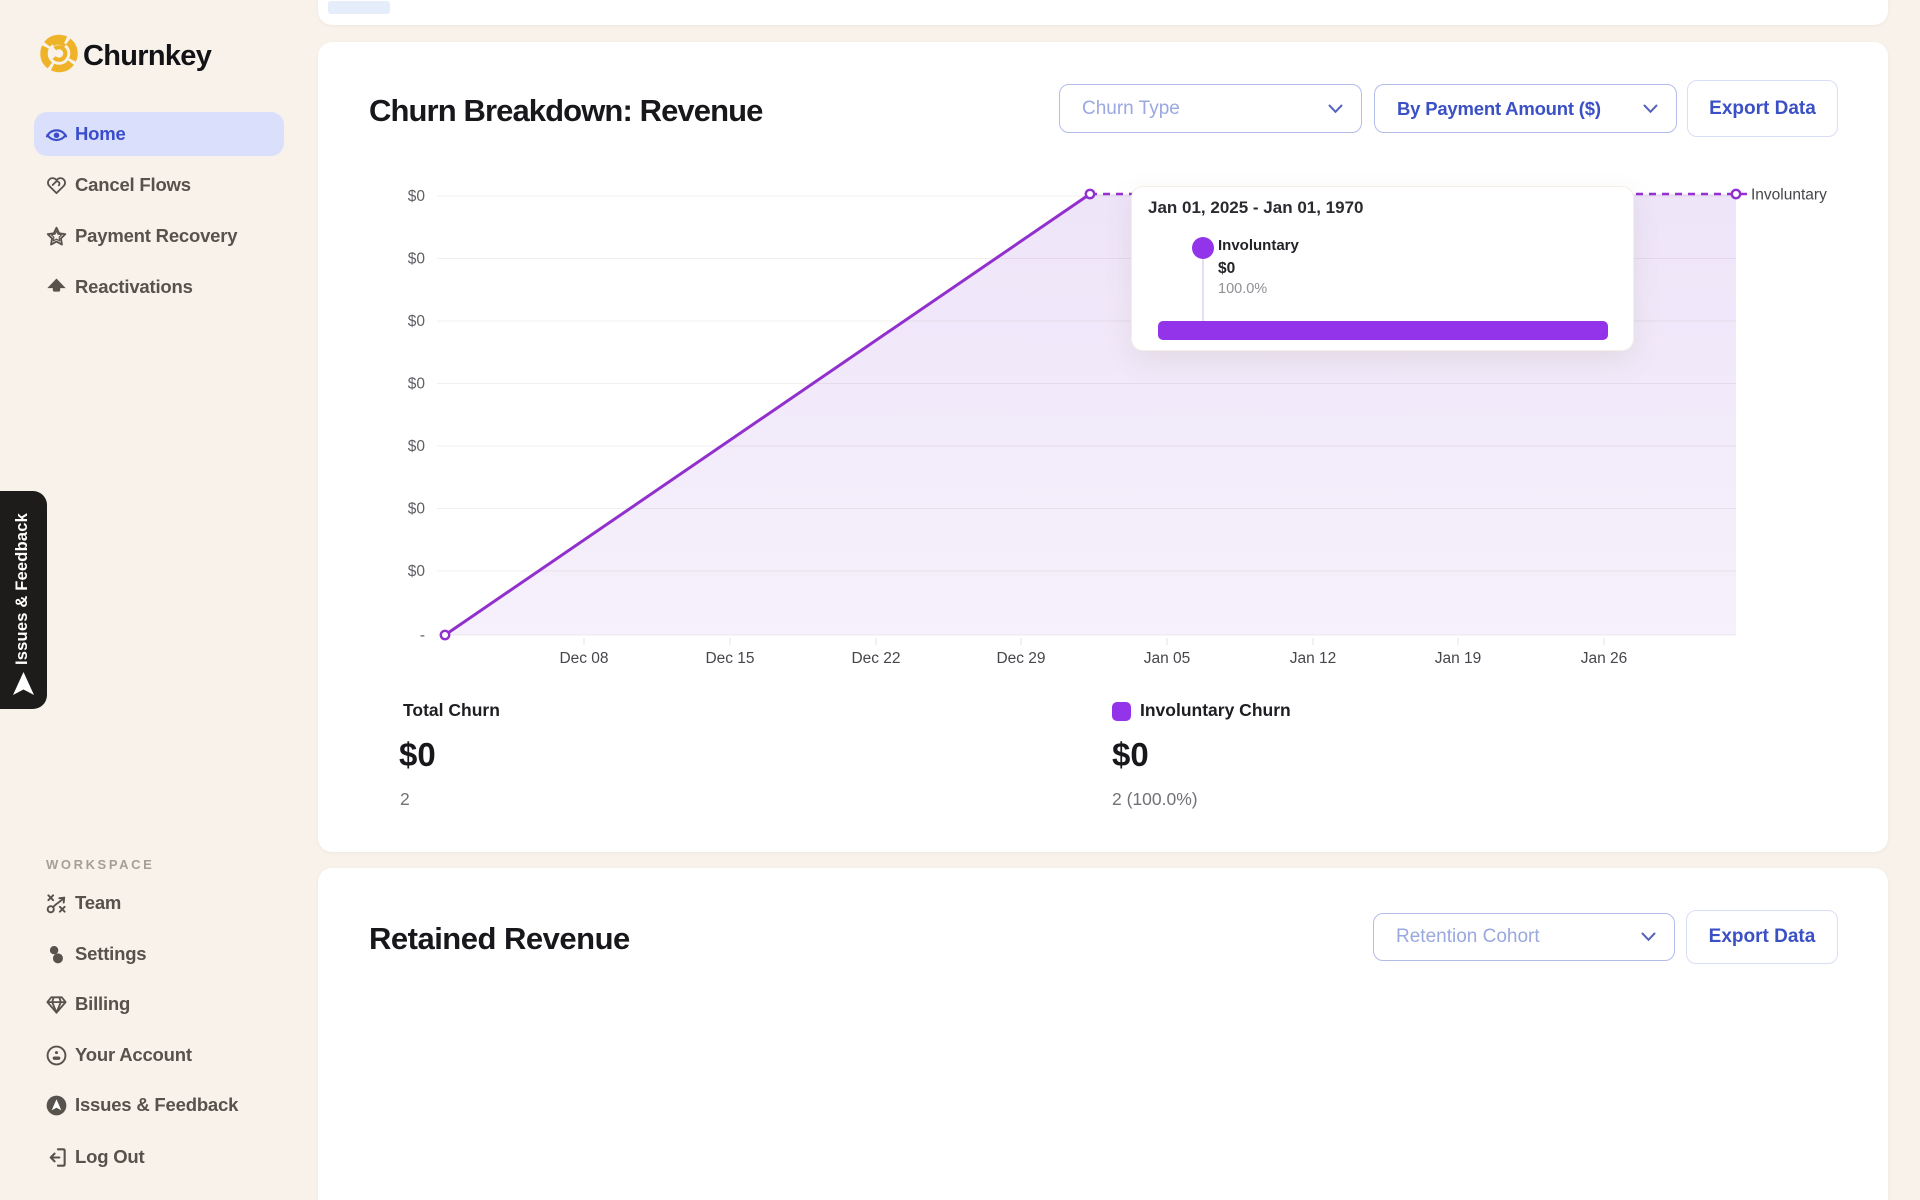 Image resolution: width=1920 pixels, height=1200 pixels. What do you see at coordinates (1458, 658) in the screenshot?
I see `svg-text: Jan 19` at bounding box center [1458, 658].